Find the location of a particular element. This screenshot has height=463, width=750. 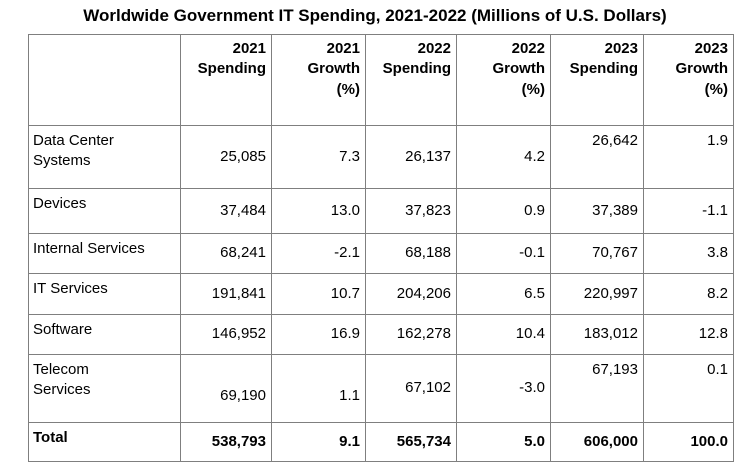

col-header-2021-spending: 2021 Spending is located at coordinates (226, 80).